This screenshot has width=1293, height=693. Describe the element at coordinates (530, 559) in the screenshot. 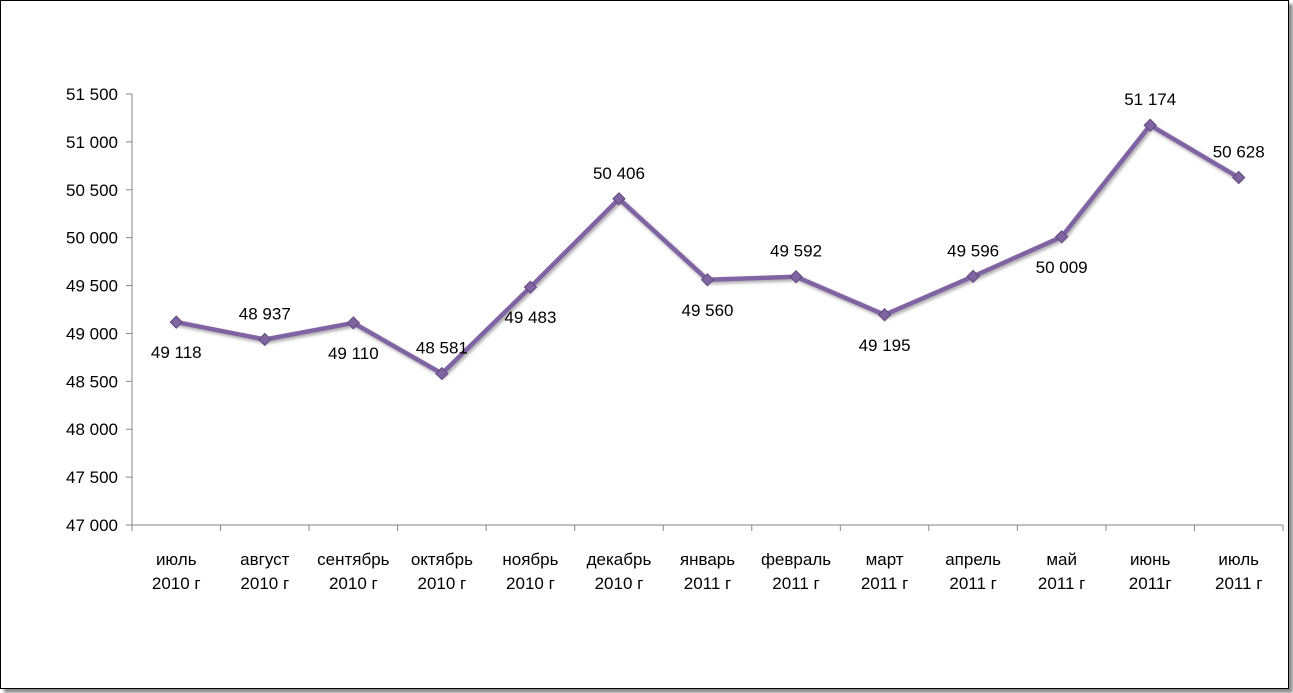

I see `x-tick-label-line: ноябрь` at that location.